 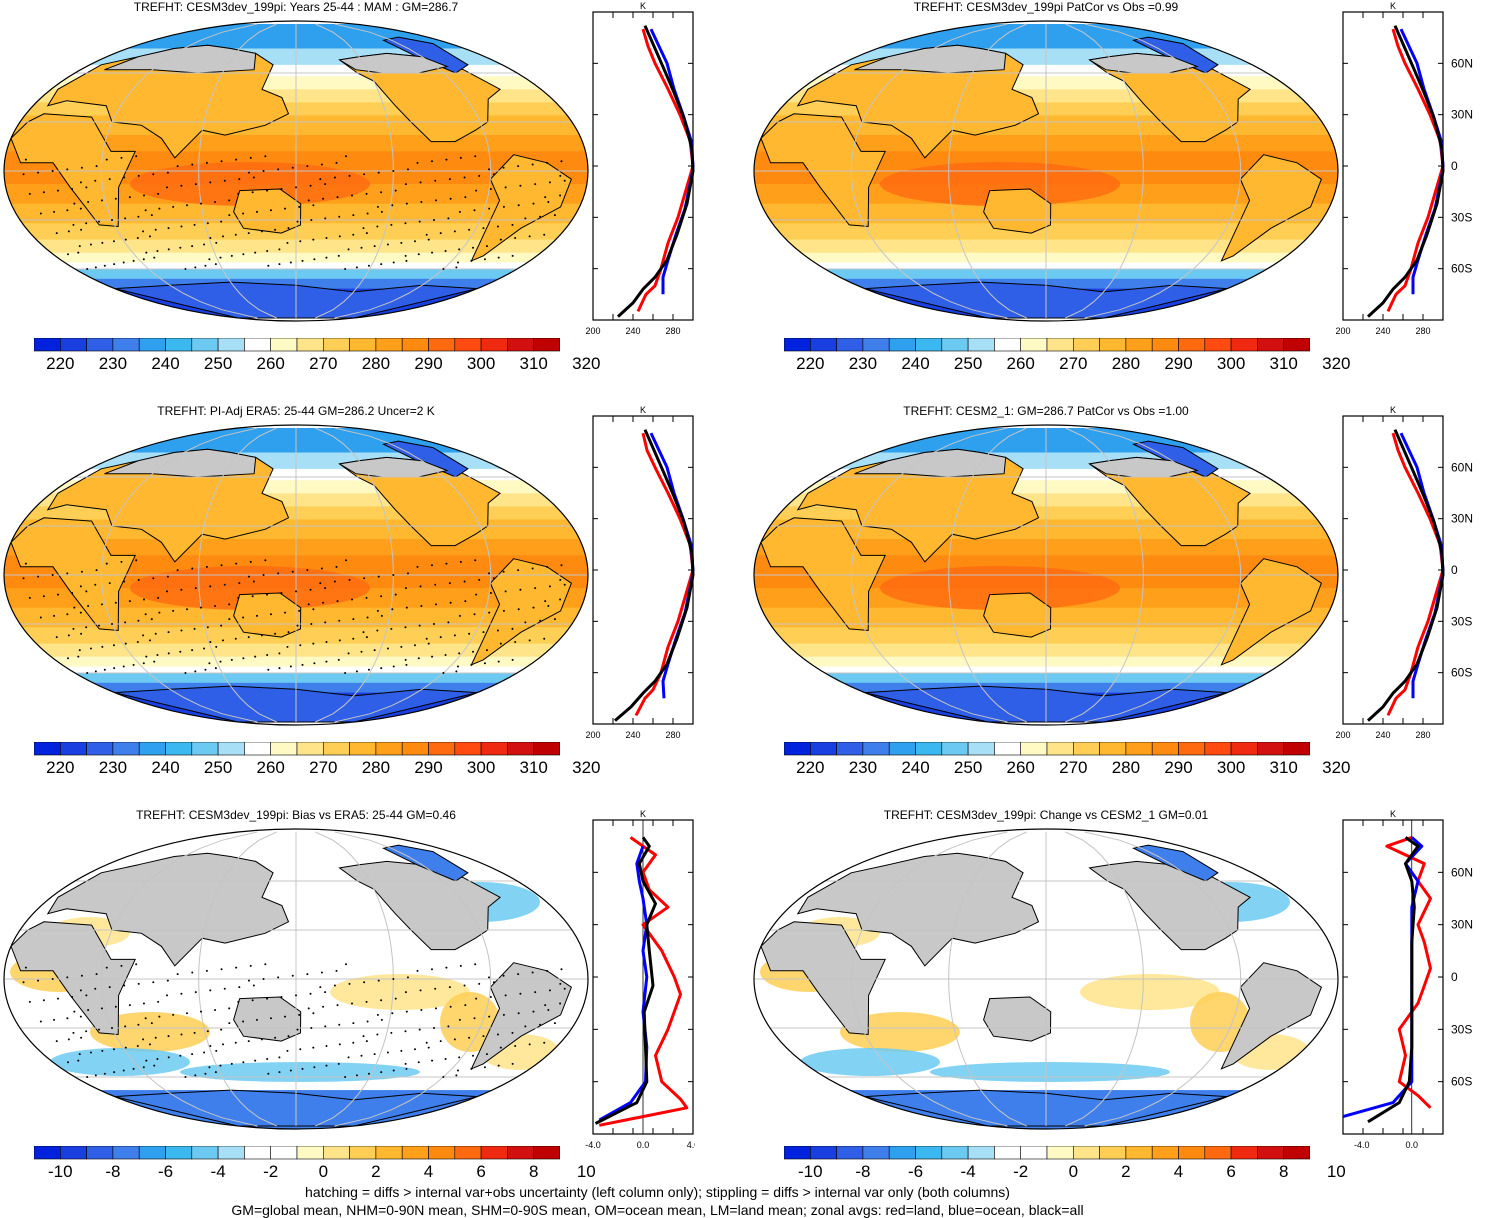 I want to click on colorbar-tick-label: -6, so click(x=165, y=1171).